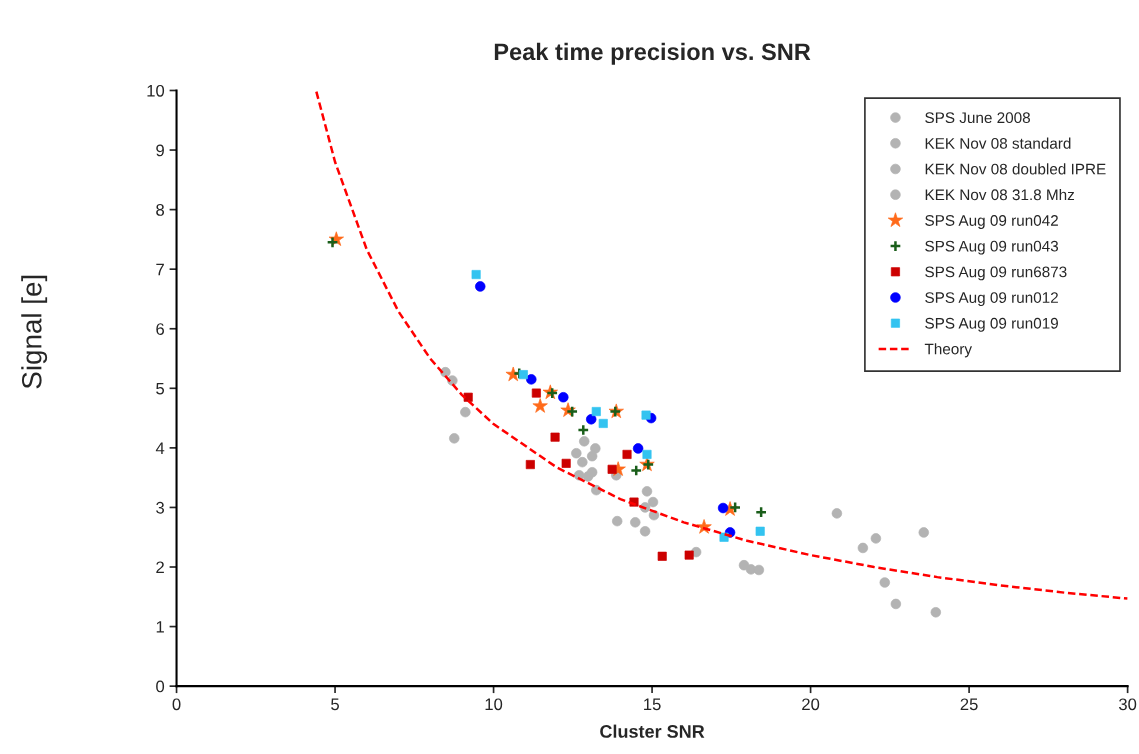 This screenshot has height=754, width=1139. What do you see at coordinates (1000, 194) in the screenshot?
I see `legend-label: KEK Nov 08 31.8 Mhz` at bounding box center [1000, 194].